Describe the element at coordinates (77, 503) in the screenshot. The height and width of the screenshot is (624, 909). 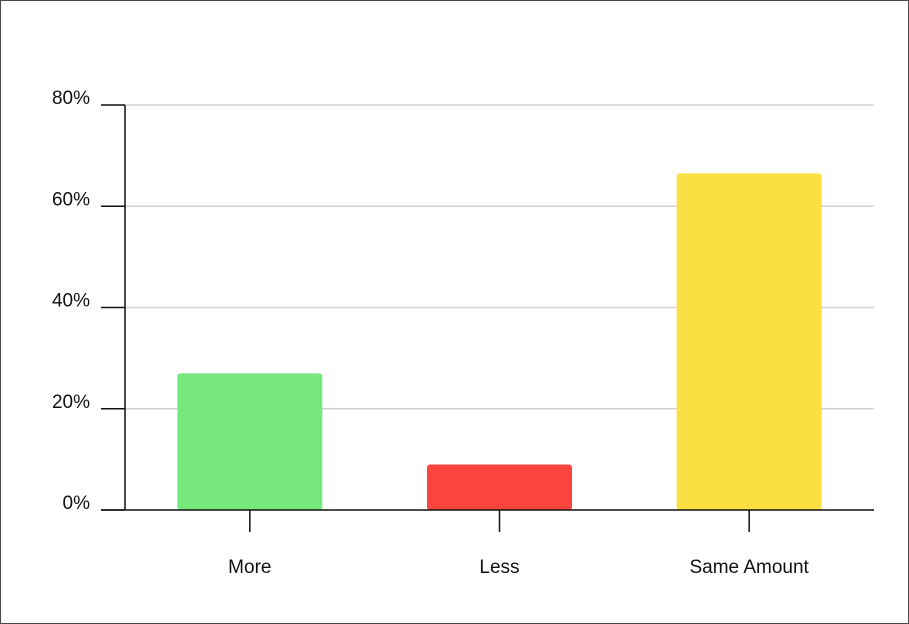
I see `y-tick-label: 0%` at that location.